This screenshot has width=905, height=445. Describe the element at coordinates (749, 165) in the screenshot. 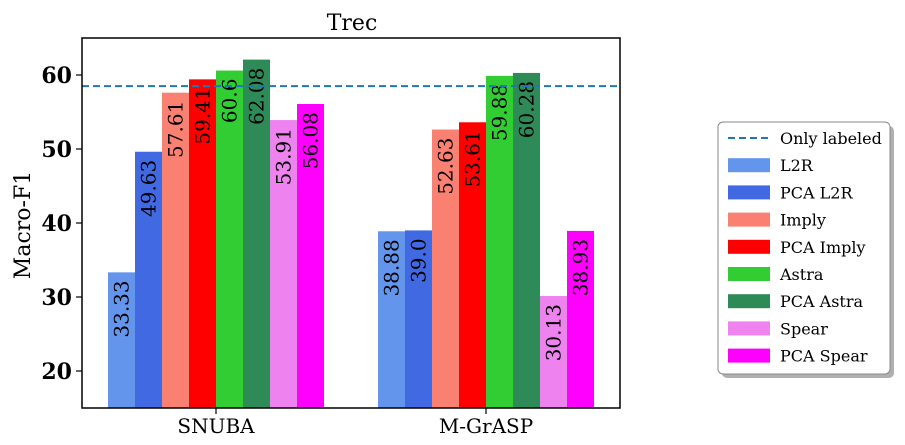

I see `legend-swatch-l2r` at that location.